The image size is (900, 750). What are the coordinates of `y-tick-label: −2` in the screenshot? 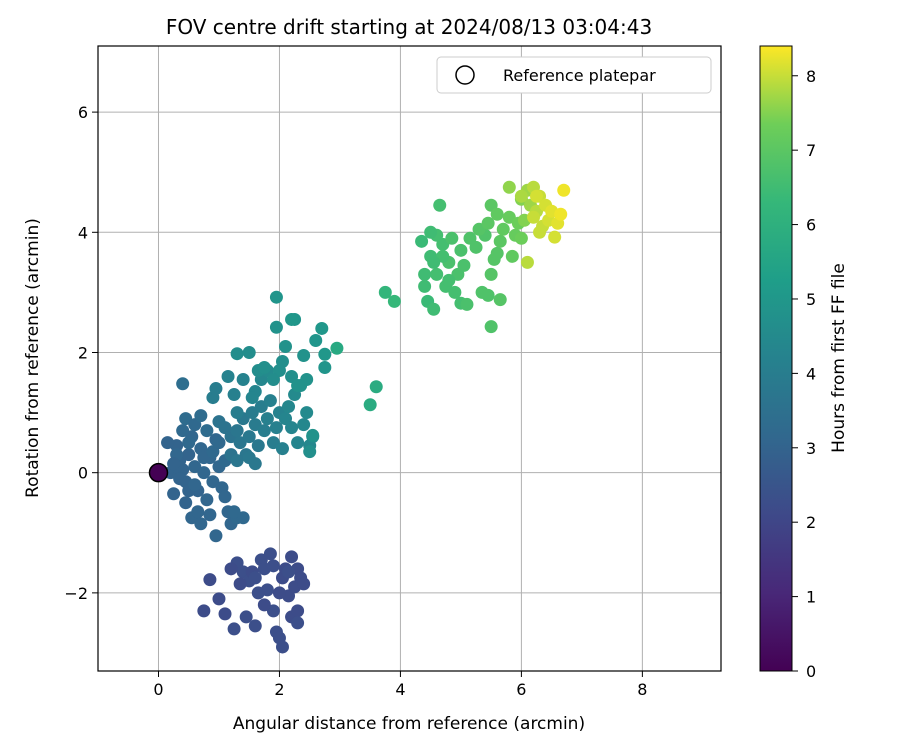 It's located at (76, 593).